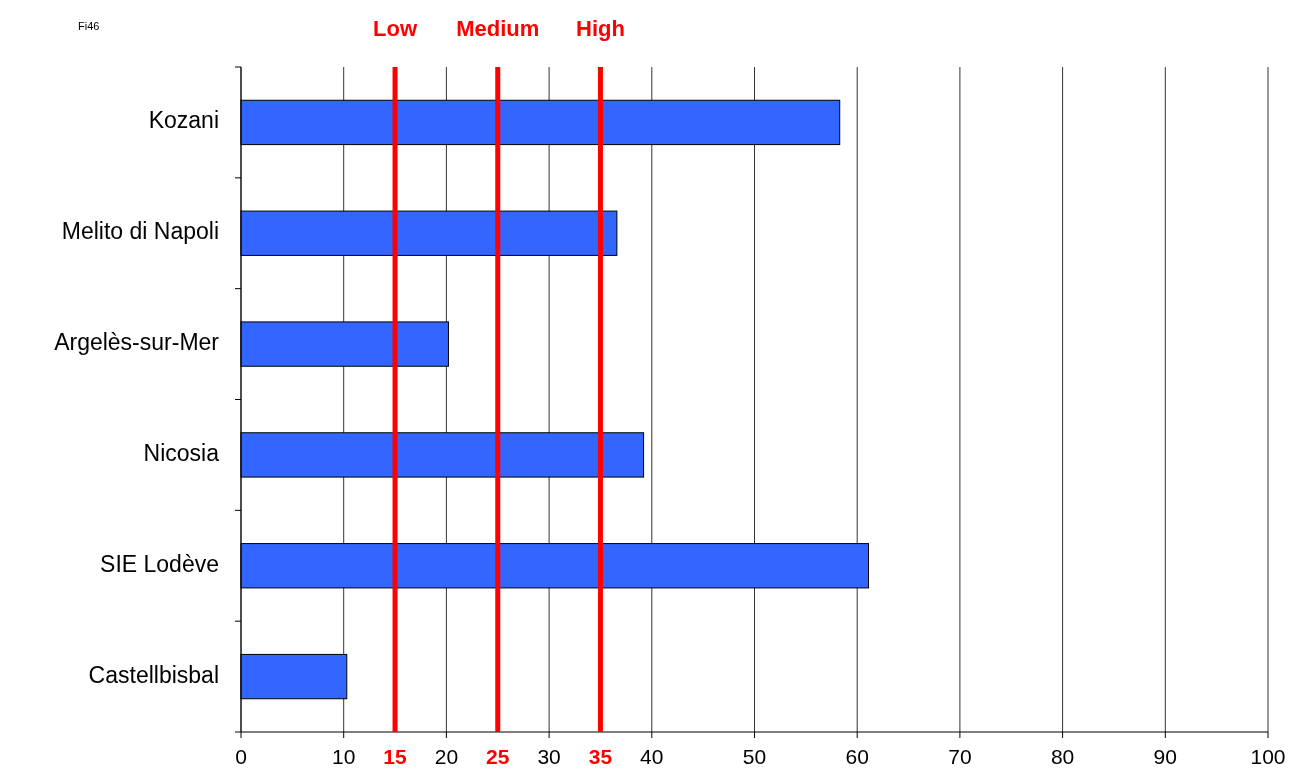 The width and height of the screenshot is (1291, 781). What do you see at coordinates (89, 26) in the screenshot?
I see `text: Fi46` at bounding box center [89, 26].